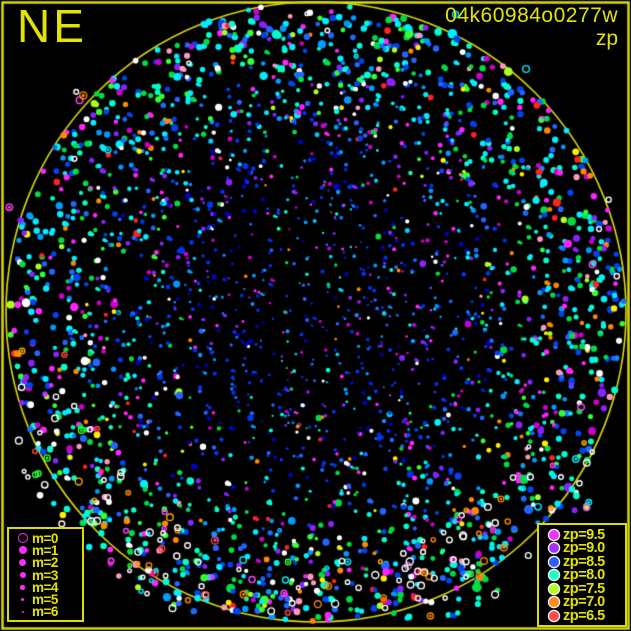 Image resolution: width=631 pixels, height=631 pixels. What do you see at coordinates (606, 39) in the screenshot?
I see `zp-mode-label: zp` at bounding box center [606, 39].